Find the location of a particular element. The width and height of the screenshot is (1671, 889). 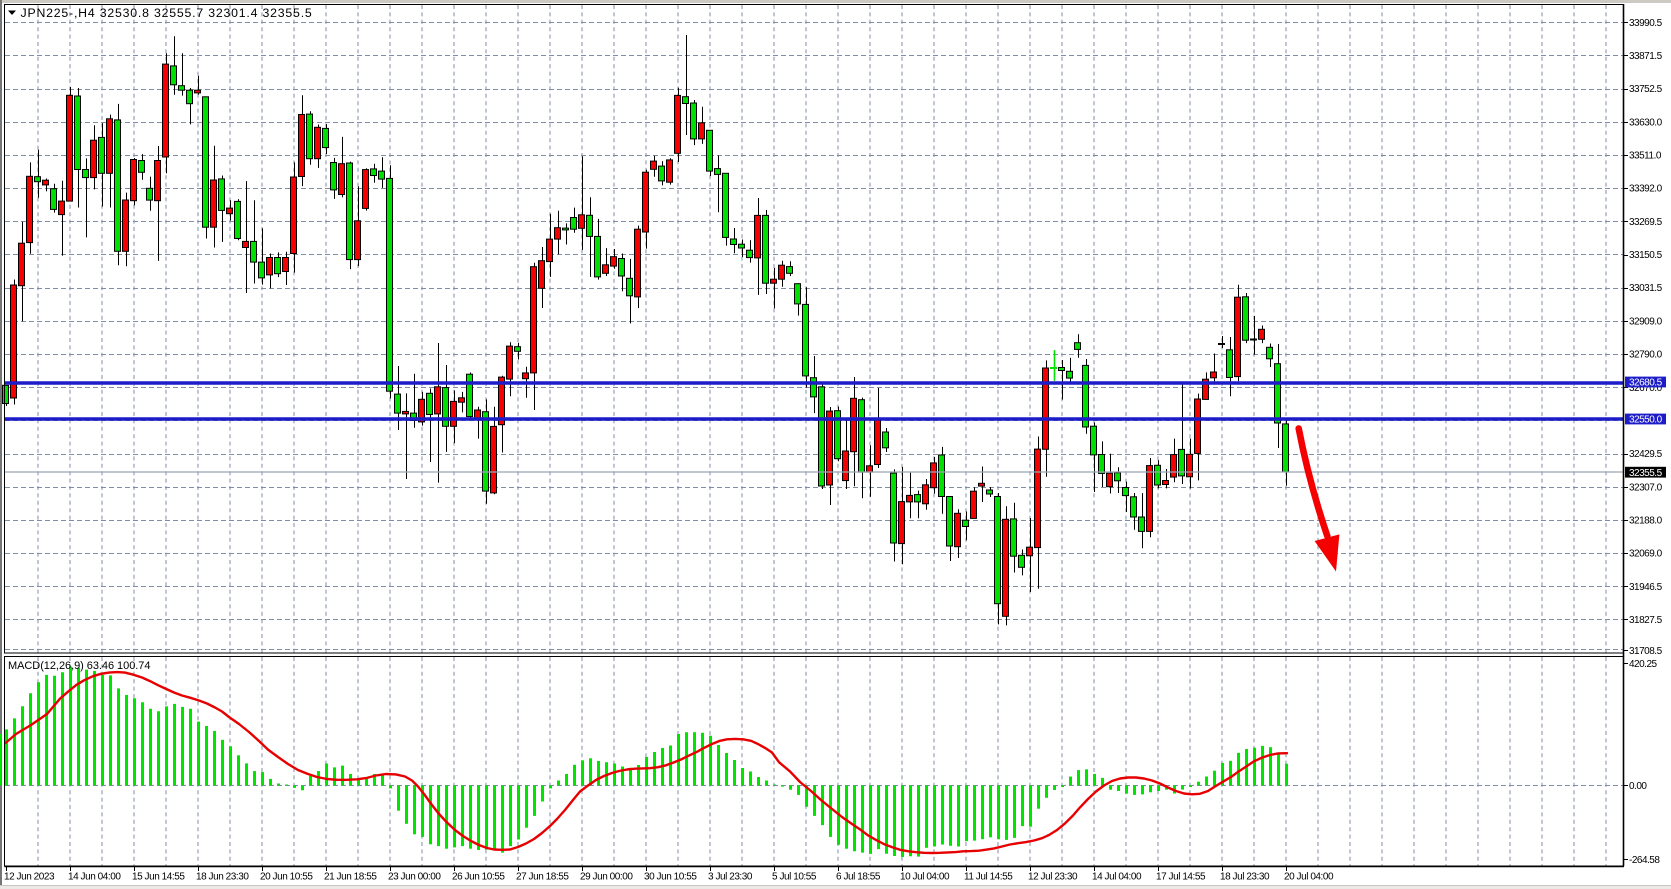

svg-text: 32069.0 is located at coordinates (1646, 554).